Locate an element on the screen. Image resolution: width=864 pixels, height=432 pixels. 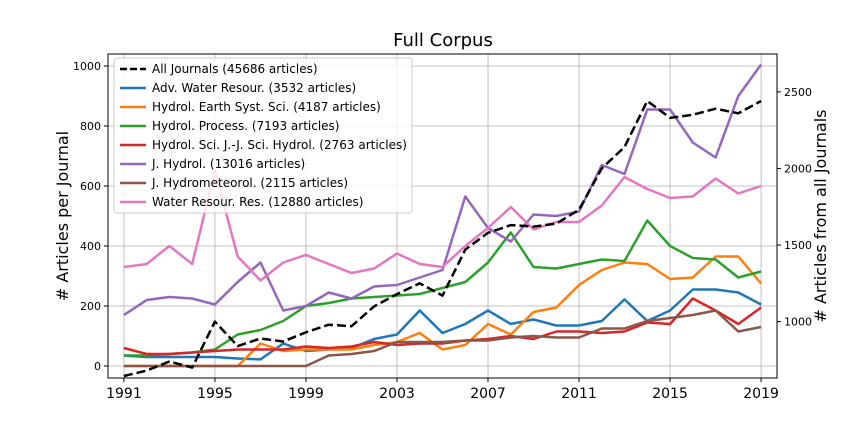
legend-label: Water Resour. Res. (12880 articles) is located at coordinates (257, 202).